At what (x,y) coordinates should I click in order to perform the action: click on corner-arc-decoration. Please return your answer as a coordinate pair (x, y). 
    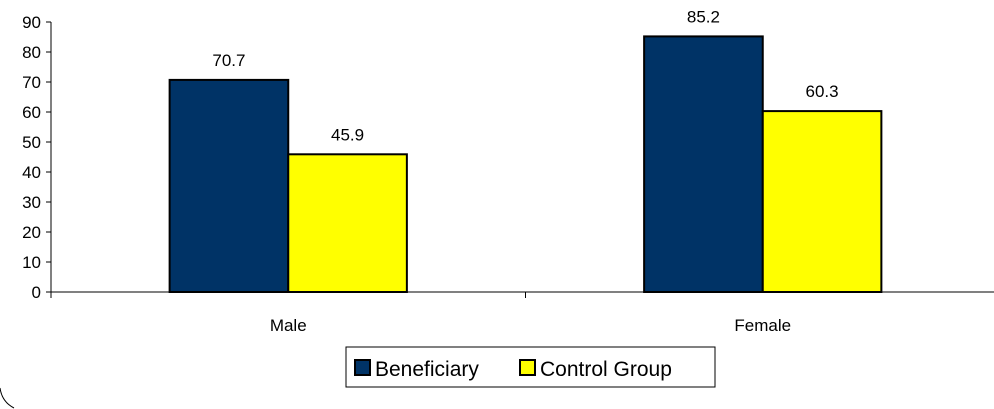
    Looking at the image, I should click on (7, 398).